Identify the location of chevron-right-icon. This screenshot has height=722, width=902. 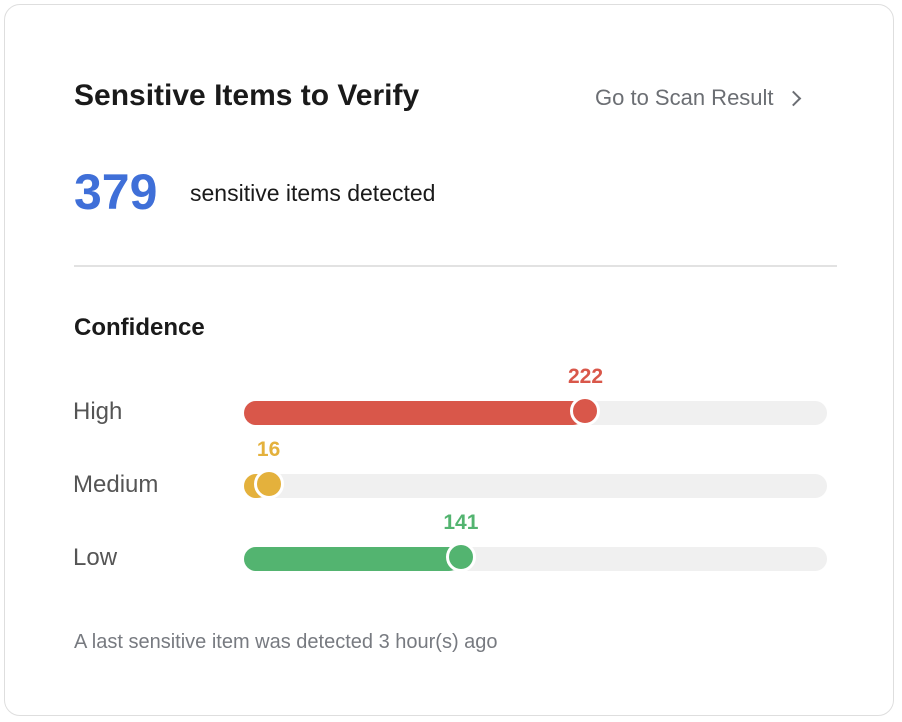
(793, 98).